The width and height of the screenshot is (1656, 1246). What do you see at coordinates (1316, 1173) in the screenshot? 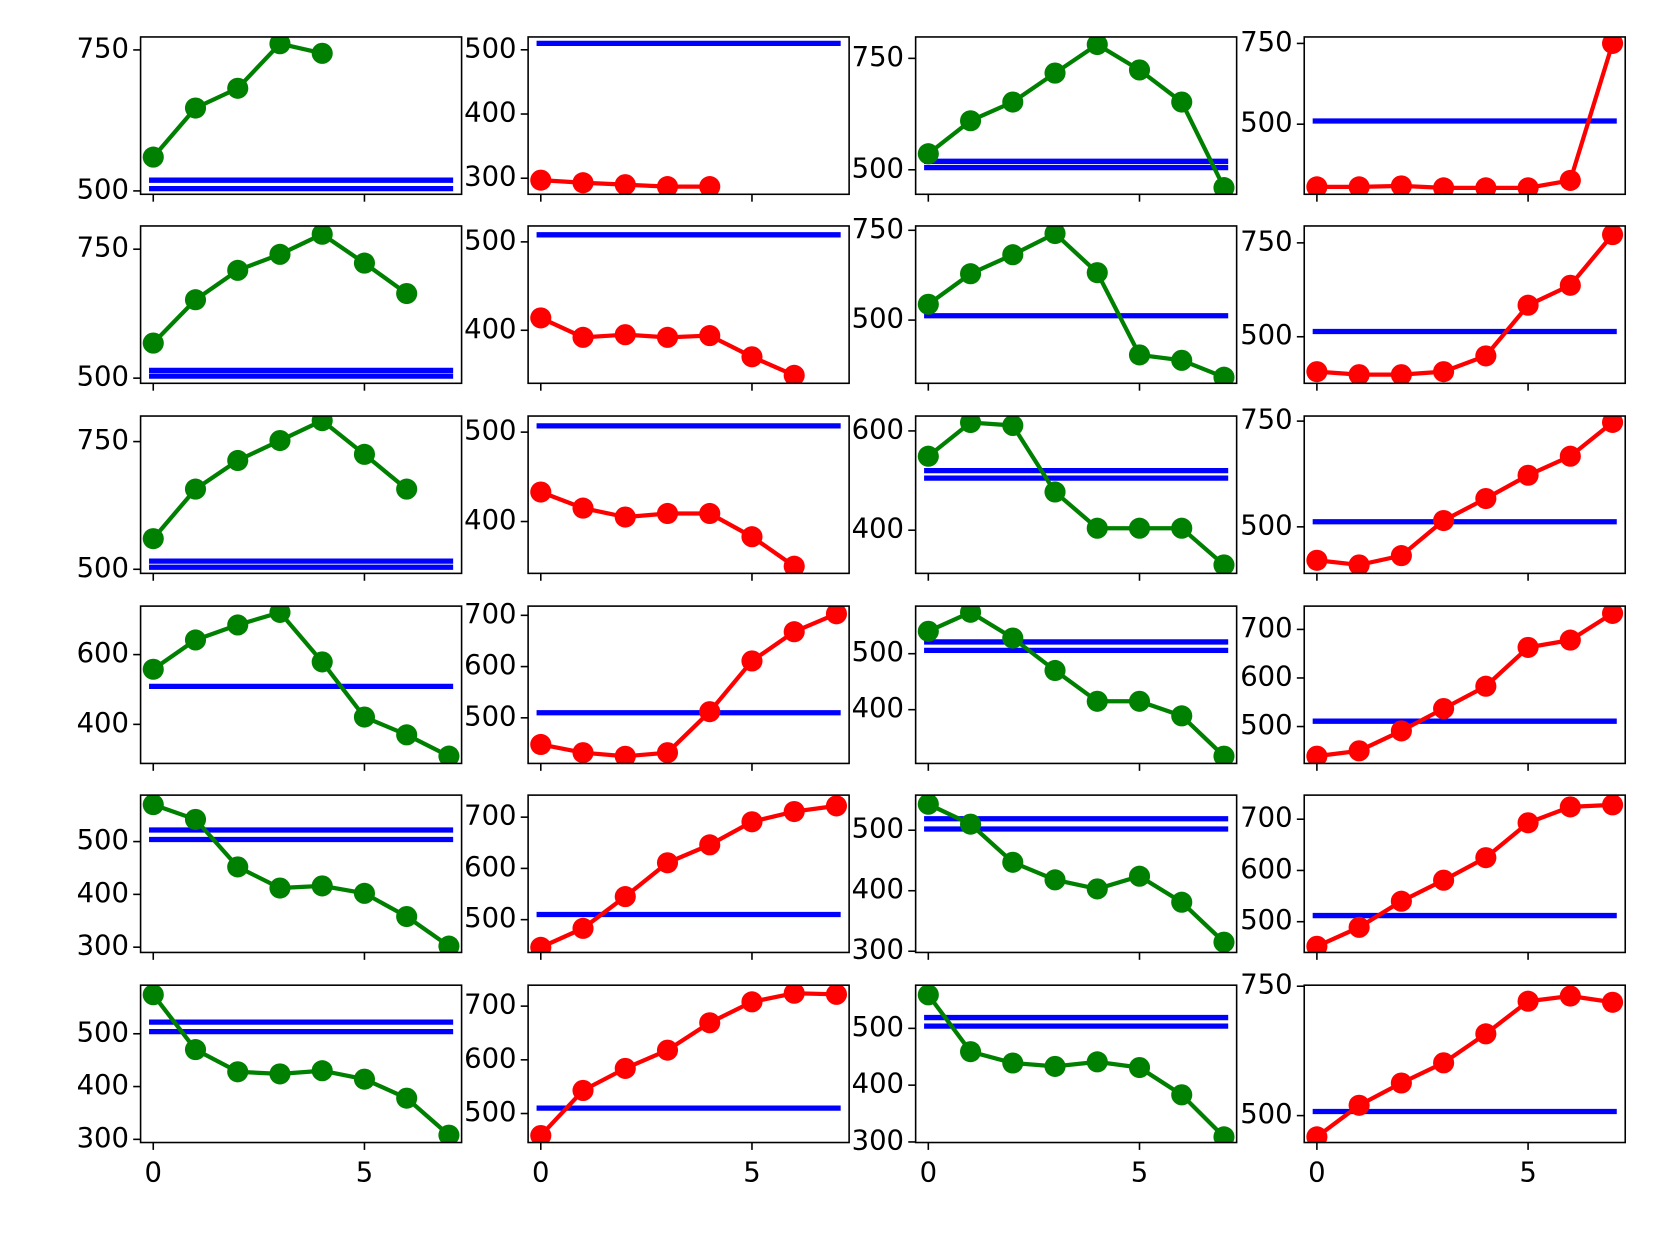
I see `x-tick-label: 0` at bounding box center [1316, 1173].